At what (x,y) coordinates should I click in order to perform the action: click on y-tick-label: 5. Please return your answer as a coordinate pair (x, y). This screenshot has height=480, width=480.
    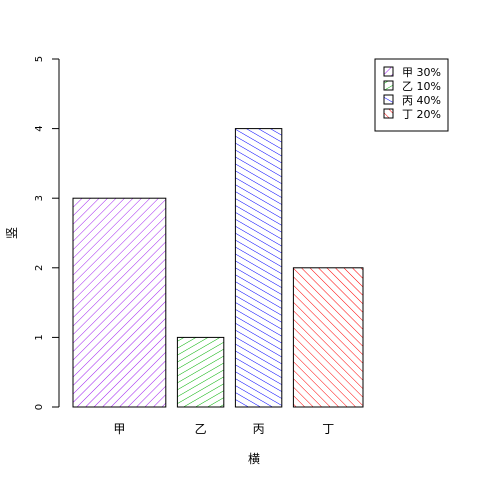
    Looking at the image, I should click on (39, 59).